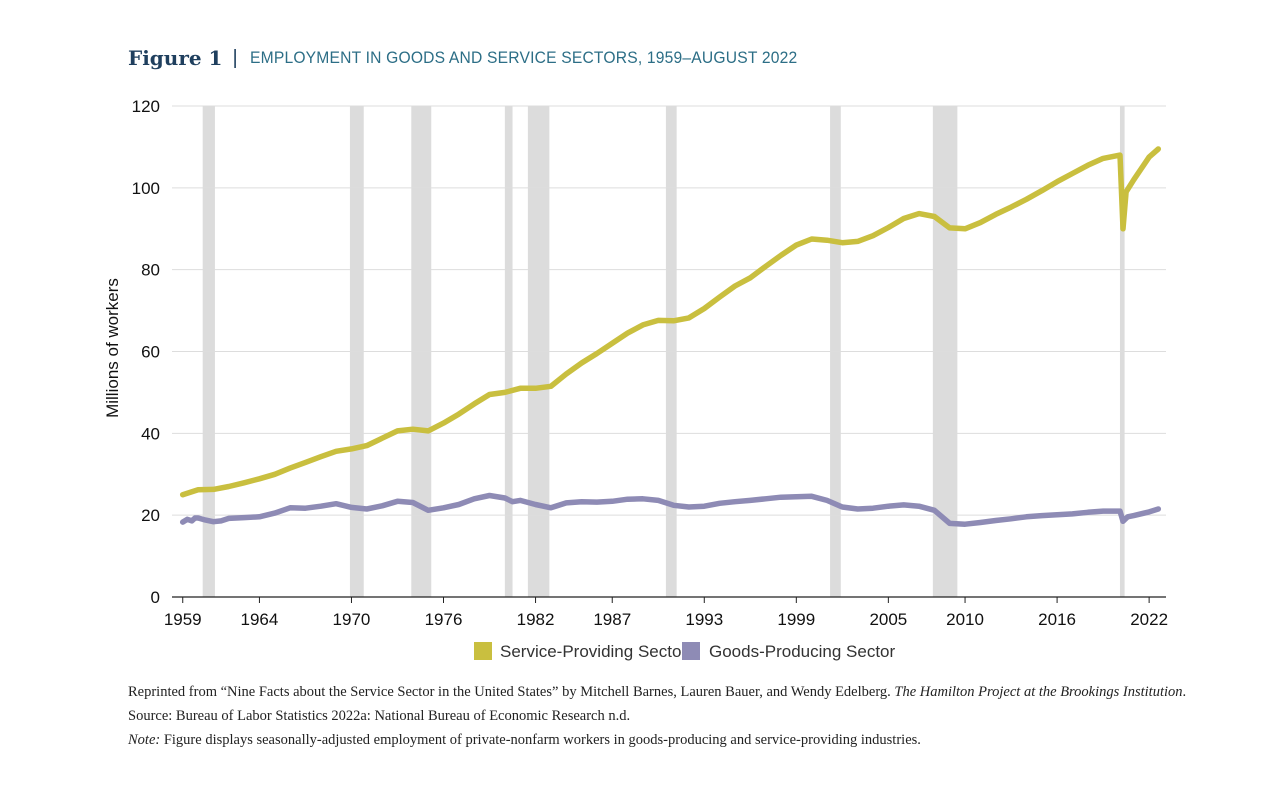 This screenshot has height=807, width=1280. What do you see at coordinates (965, 619) in the screenshot?
I see `x-tick-label: 2010` at bounding box center [965, 619].